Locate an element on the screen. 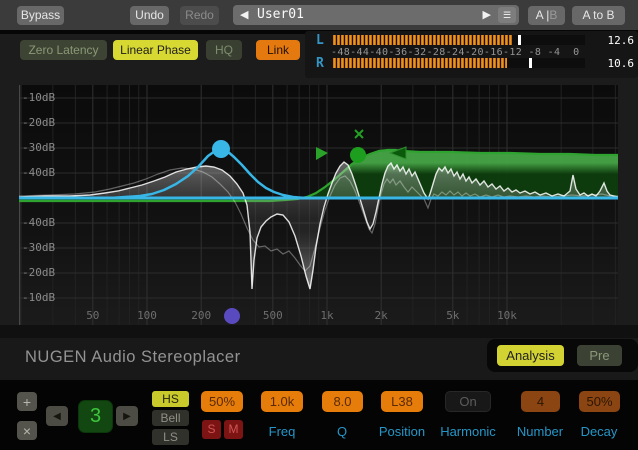  q-label: Q is located at coordinates (342, 431).